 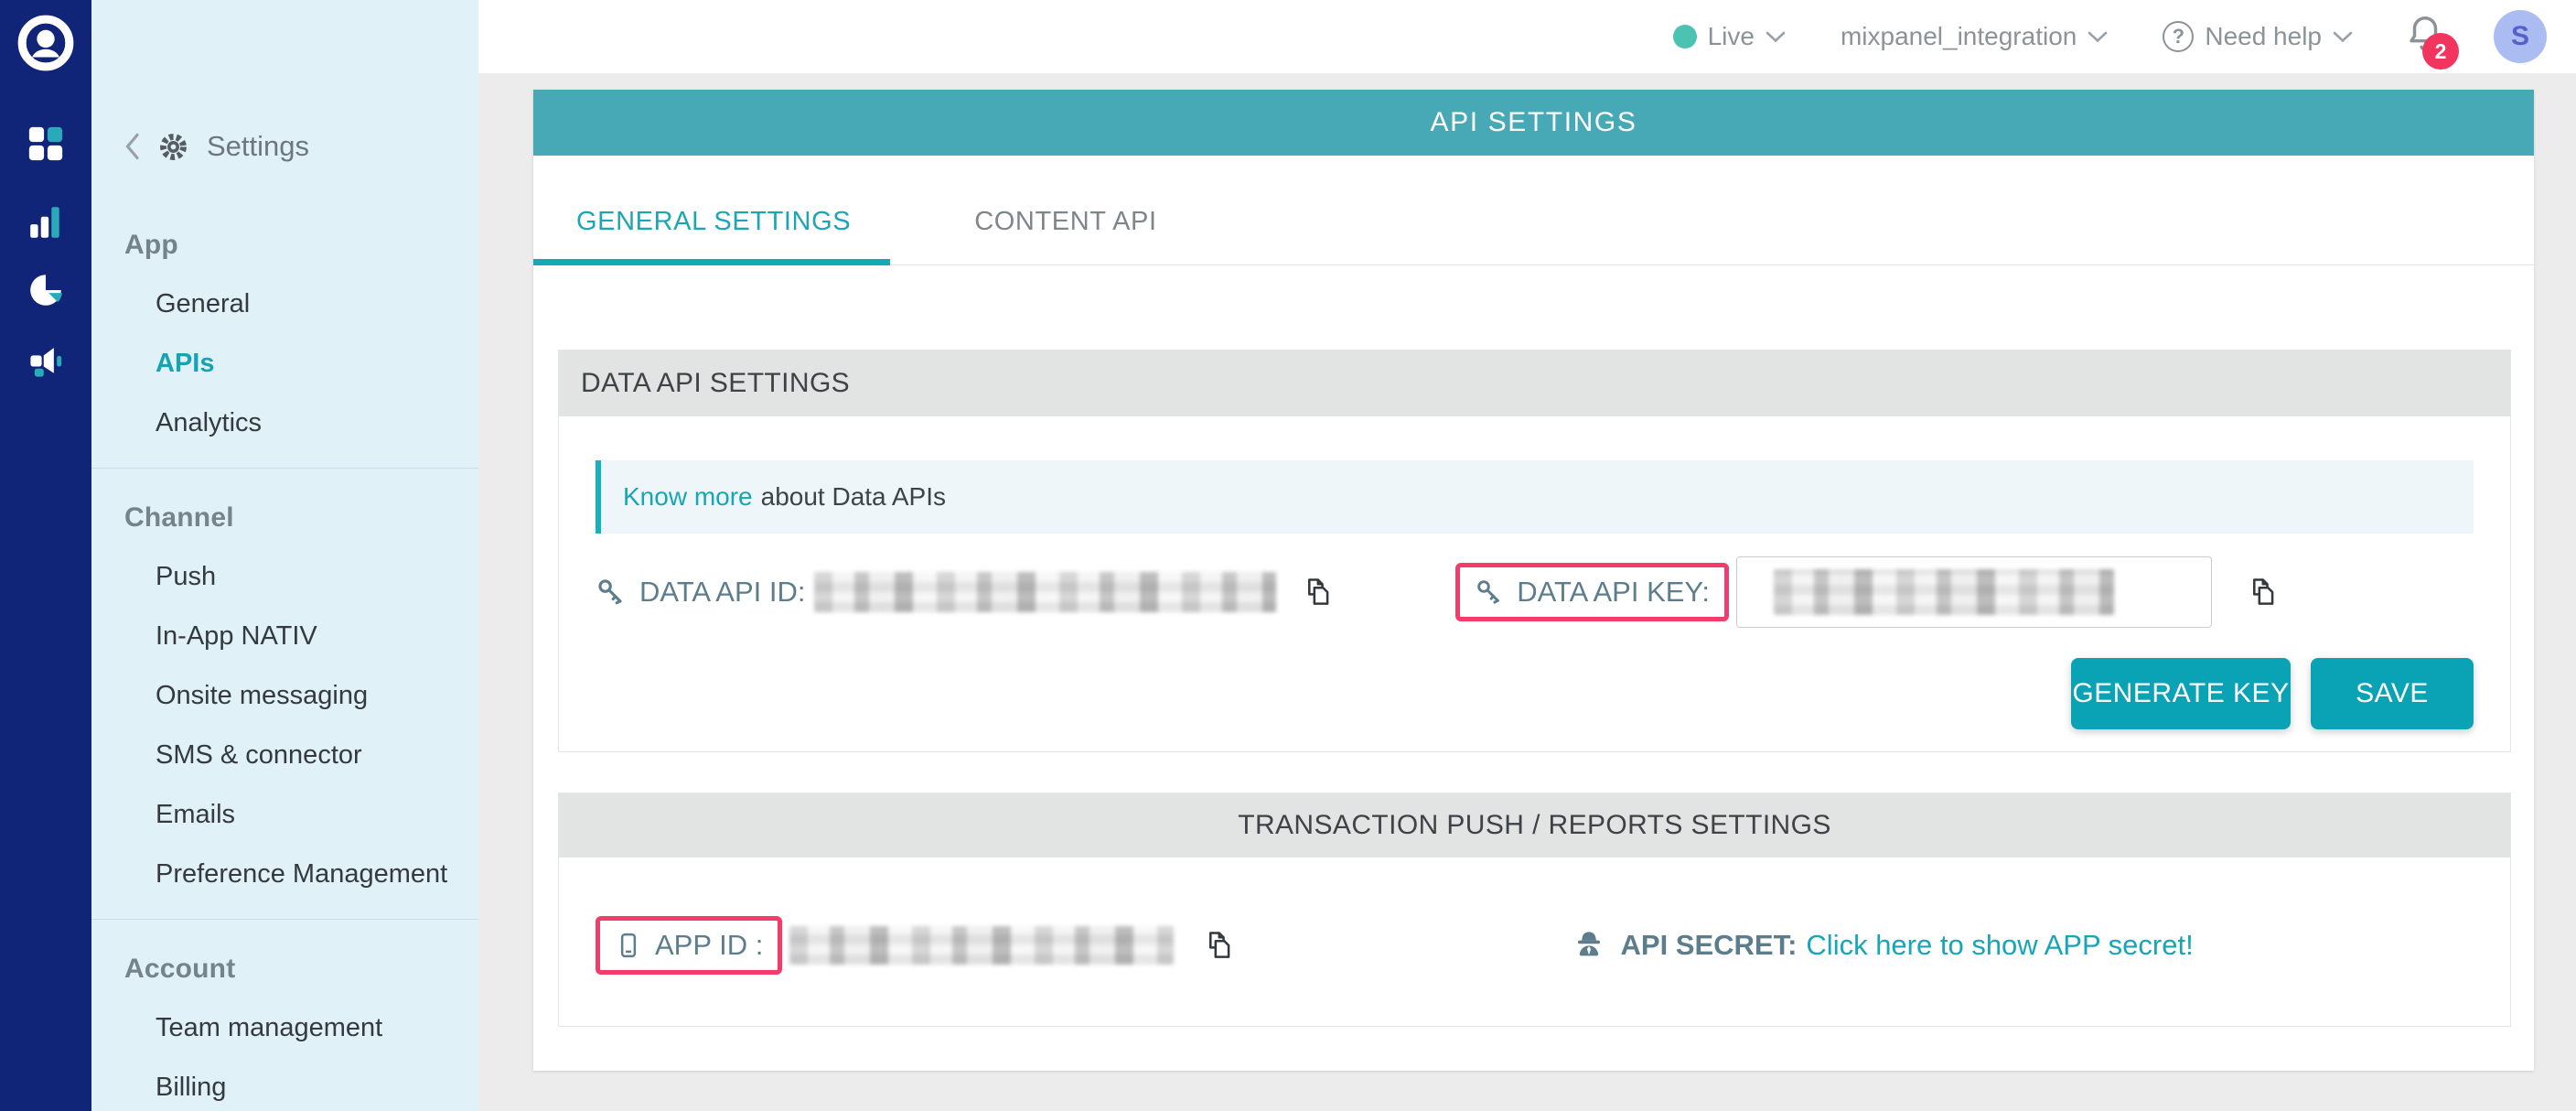 I want to click on live-status-dot, so click(x=1684, y=37).